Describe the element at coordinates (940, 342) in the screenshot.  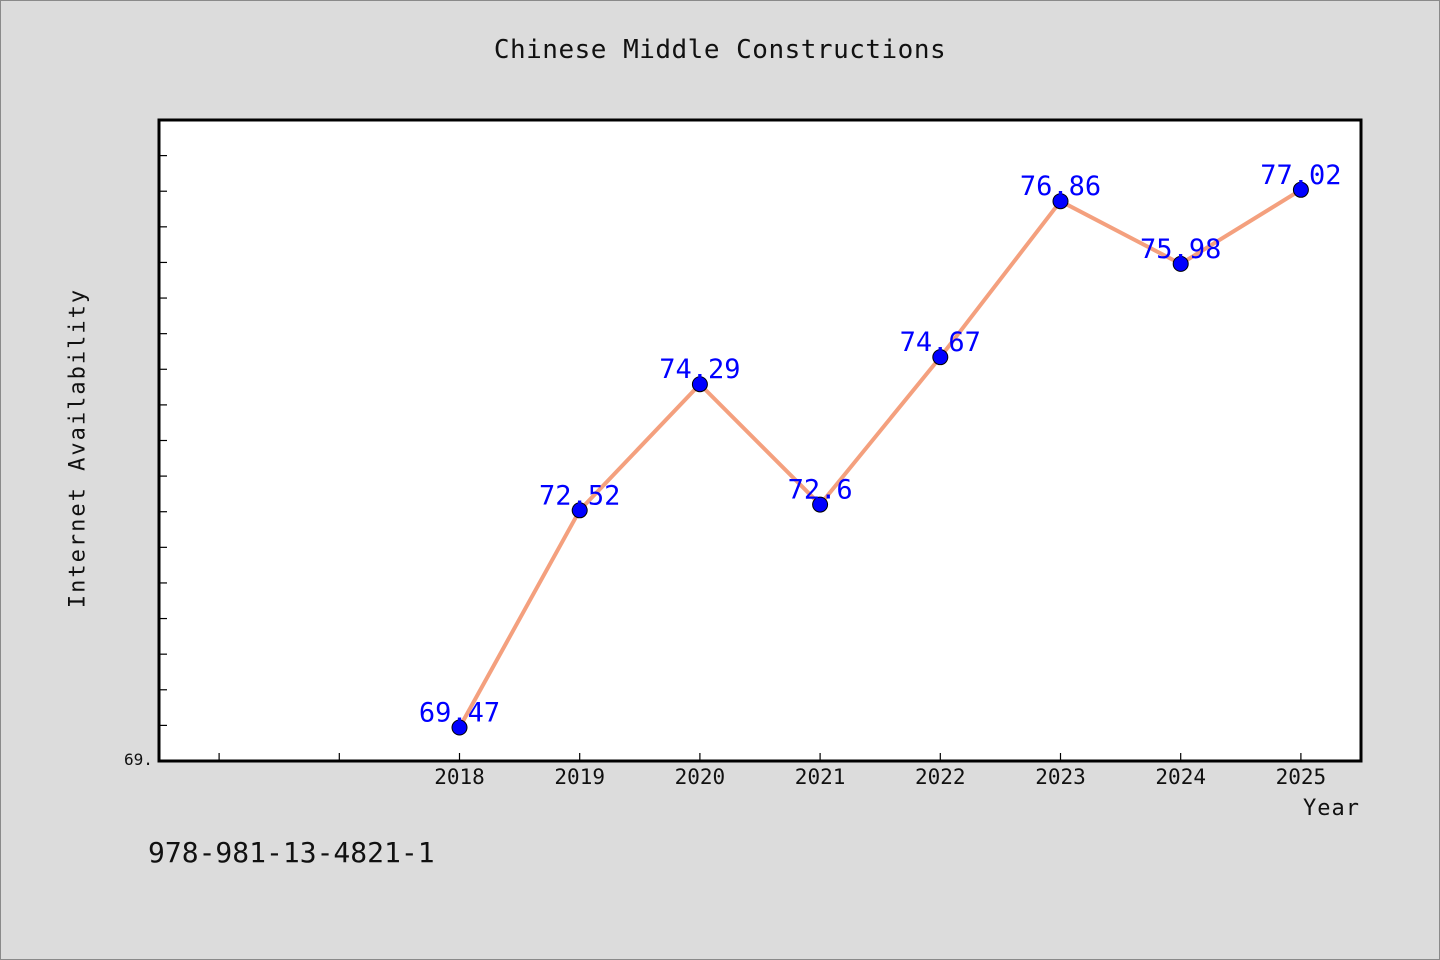
I see `data-label: 74.67` at that location.